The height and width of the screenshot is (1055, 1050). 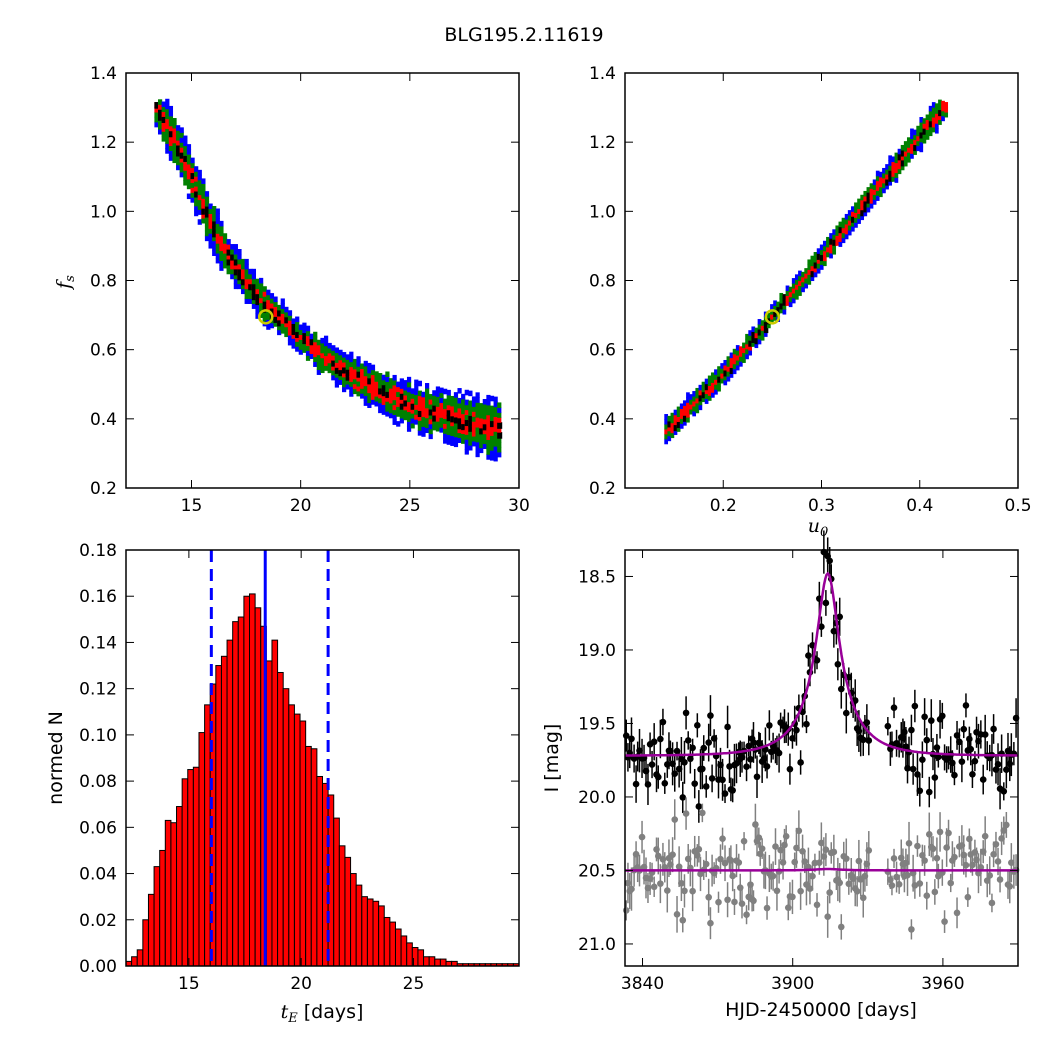 What do you see at coordinates (642, 984) in the screenshot?
I see `x-tick-label: 3840` at bounding box center [642, 984].